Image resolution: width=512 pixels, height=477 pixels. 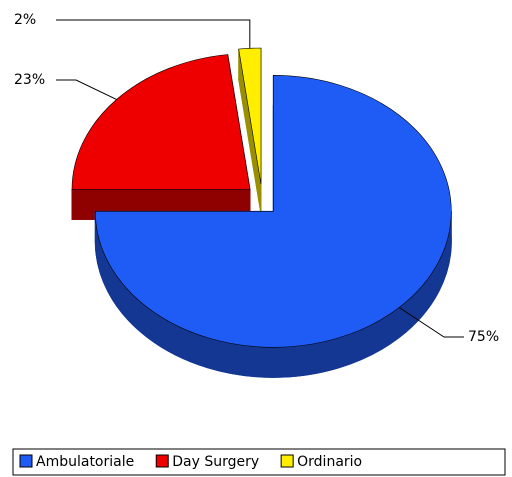 I want to click on data-label: 2%, so click(x=25, y=20).